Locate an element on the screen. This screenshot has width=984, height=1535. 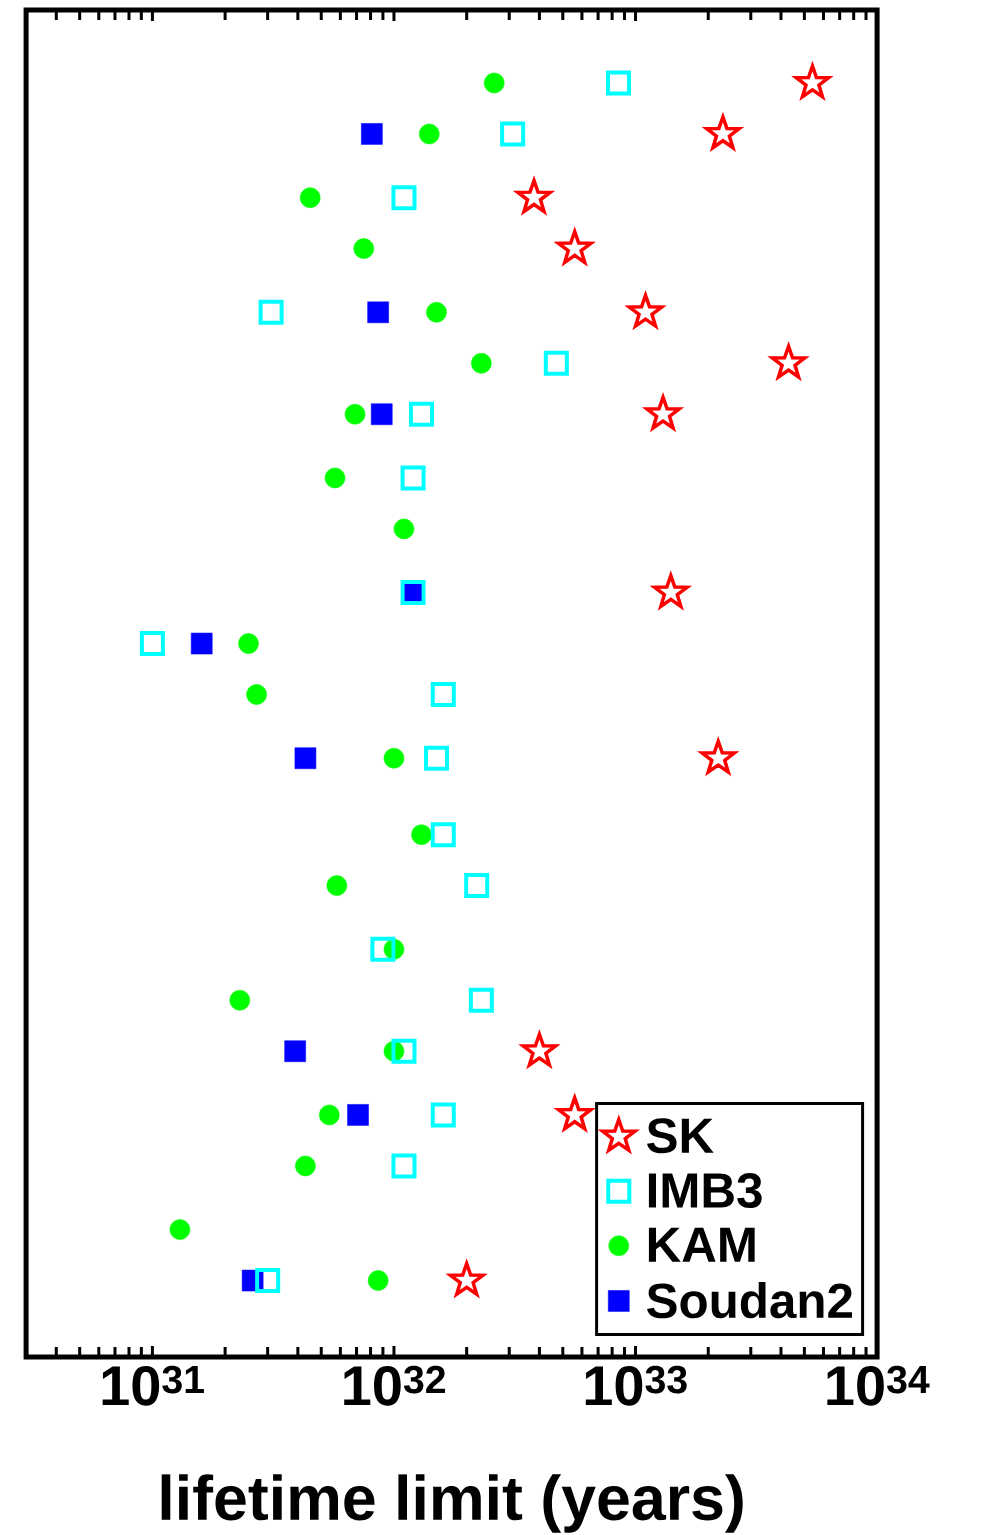
x-tick-label: 10$^{34}$ is located at coordinates (878, 1385).